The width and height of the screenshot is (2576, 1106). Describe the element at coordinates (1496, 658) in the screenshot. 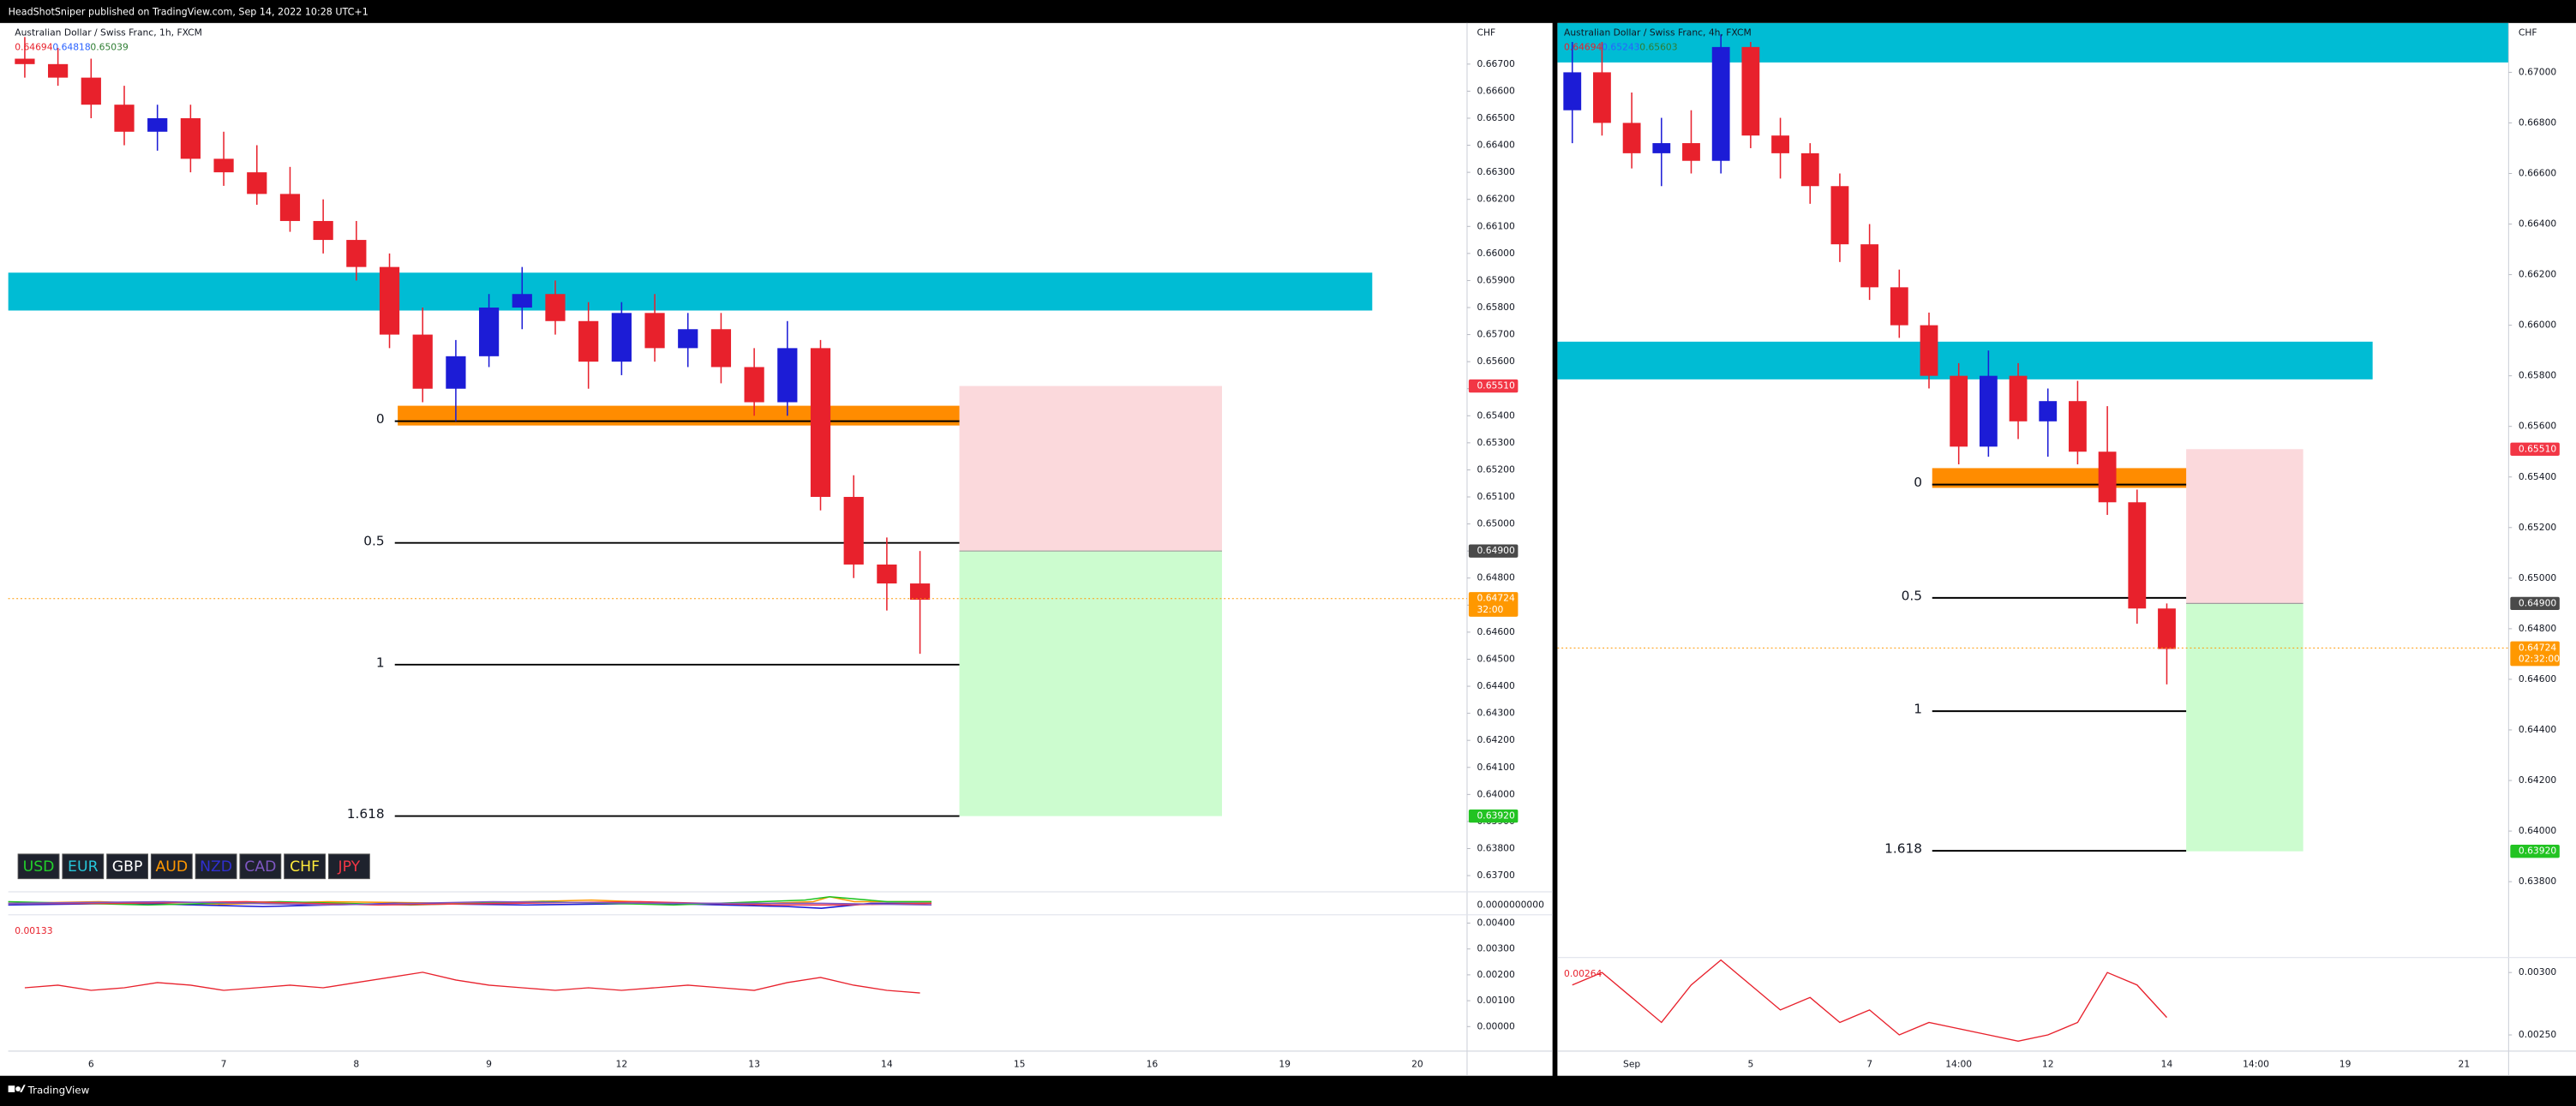

I see `y-tick-label: 0.64500` at that location.